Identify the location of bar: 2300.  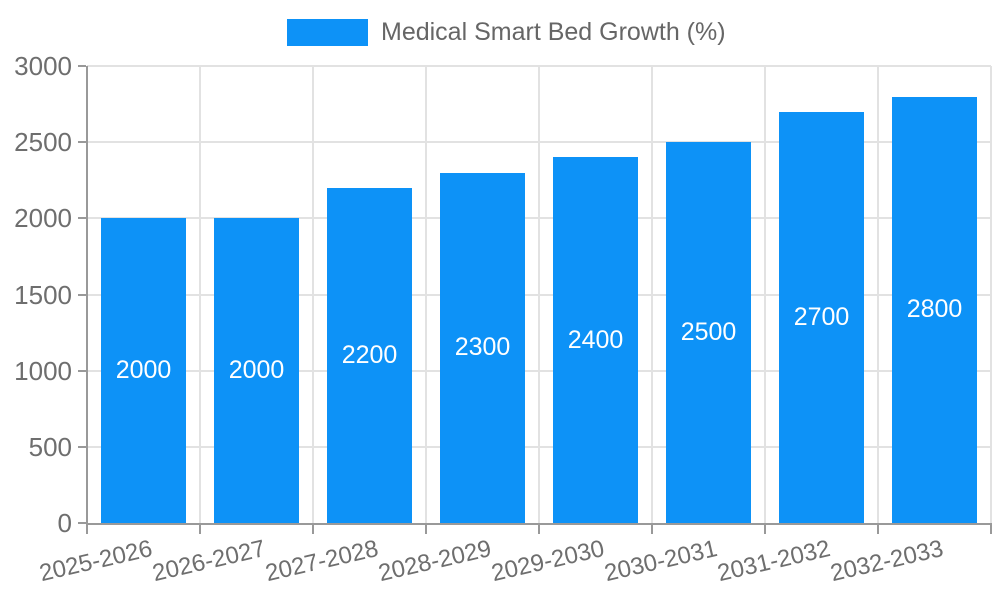
(482, 347).